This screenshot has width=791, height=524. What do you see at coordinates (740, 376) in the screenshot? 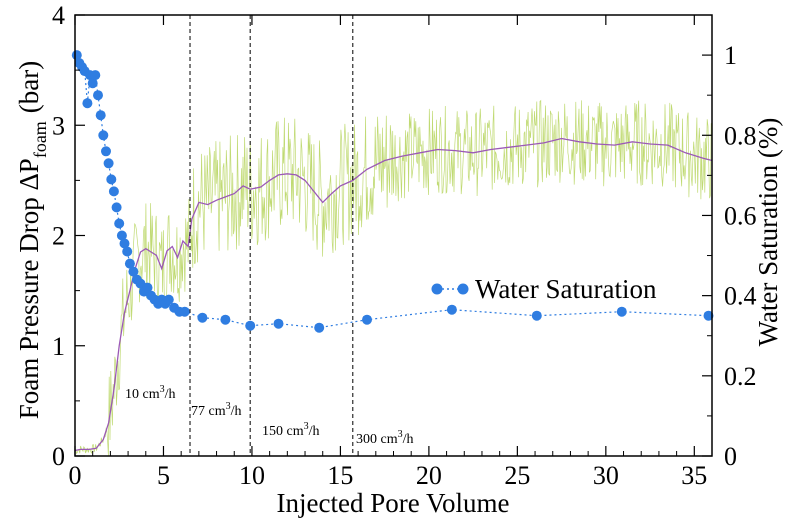
I see `y-right-tick-label: 0.2` at bounding box center [740, 376].